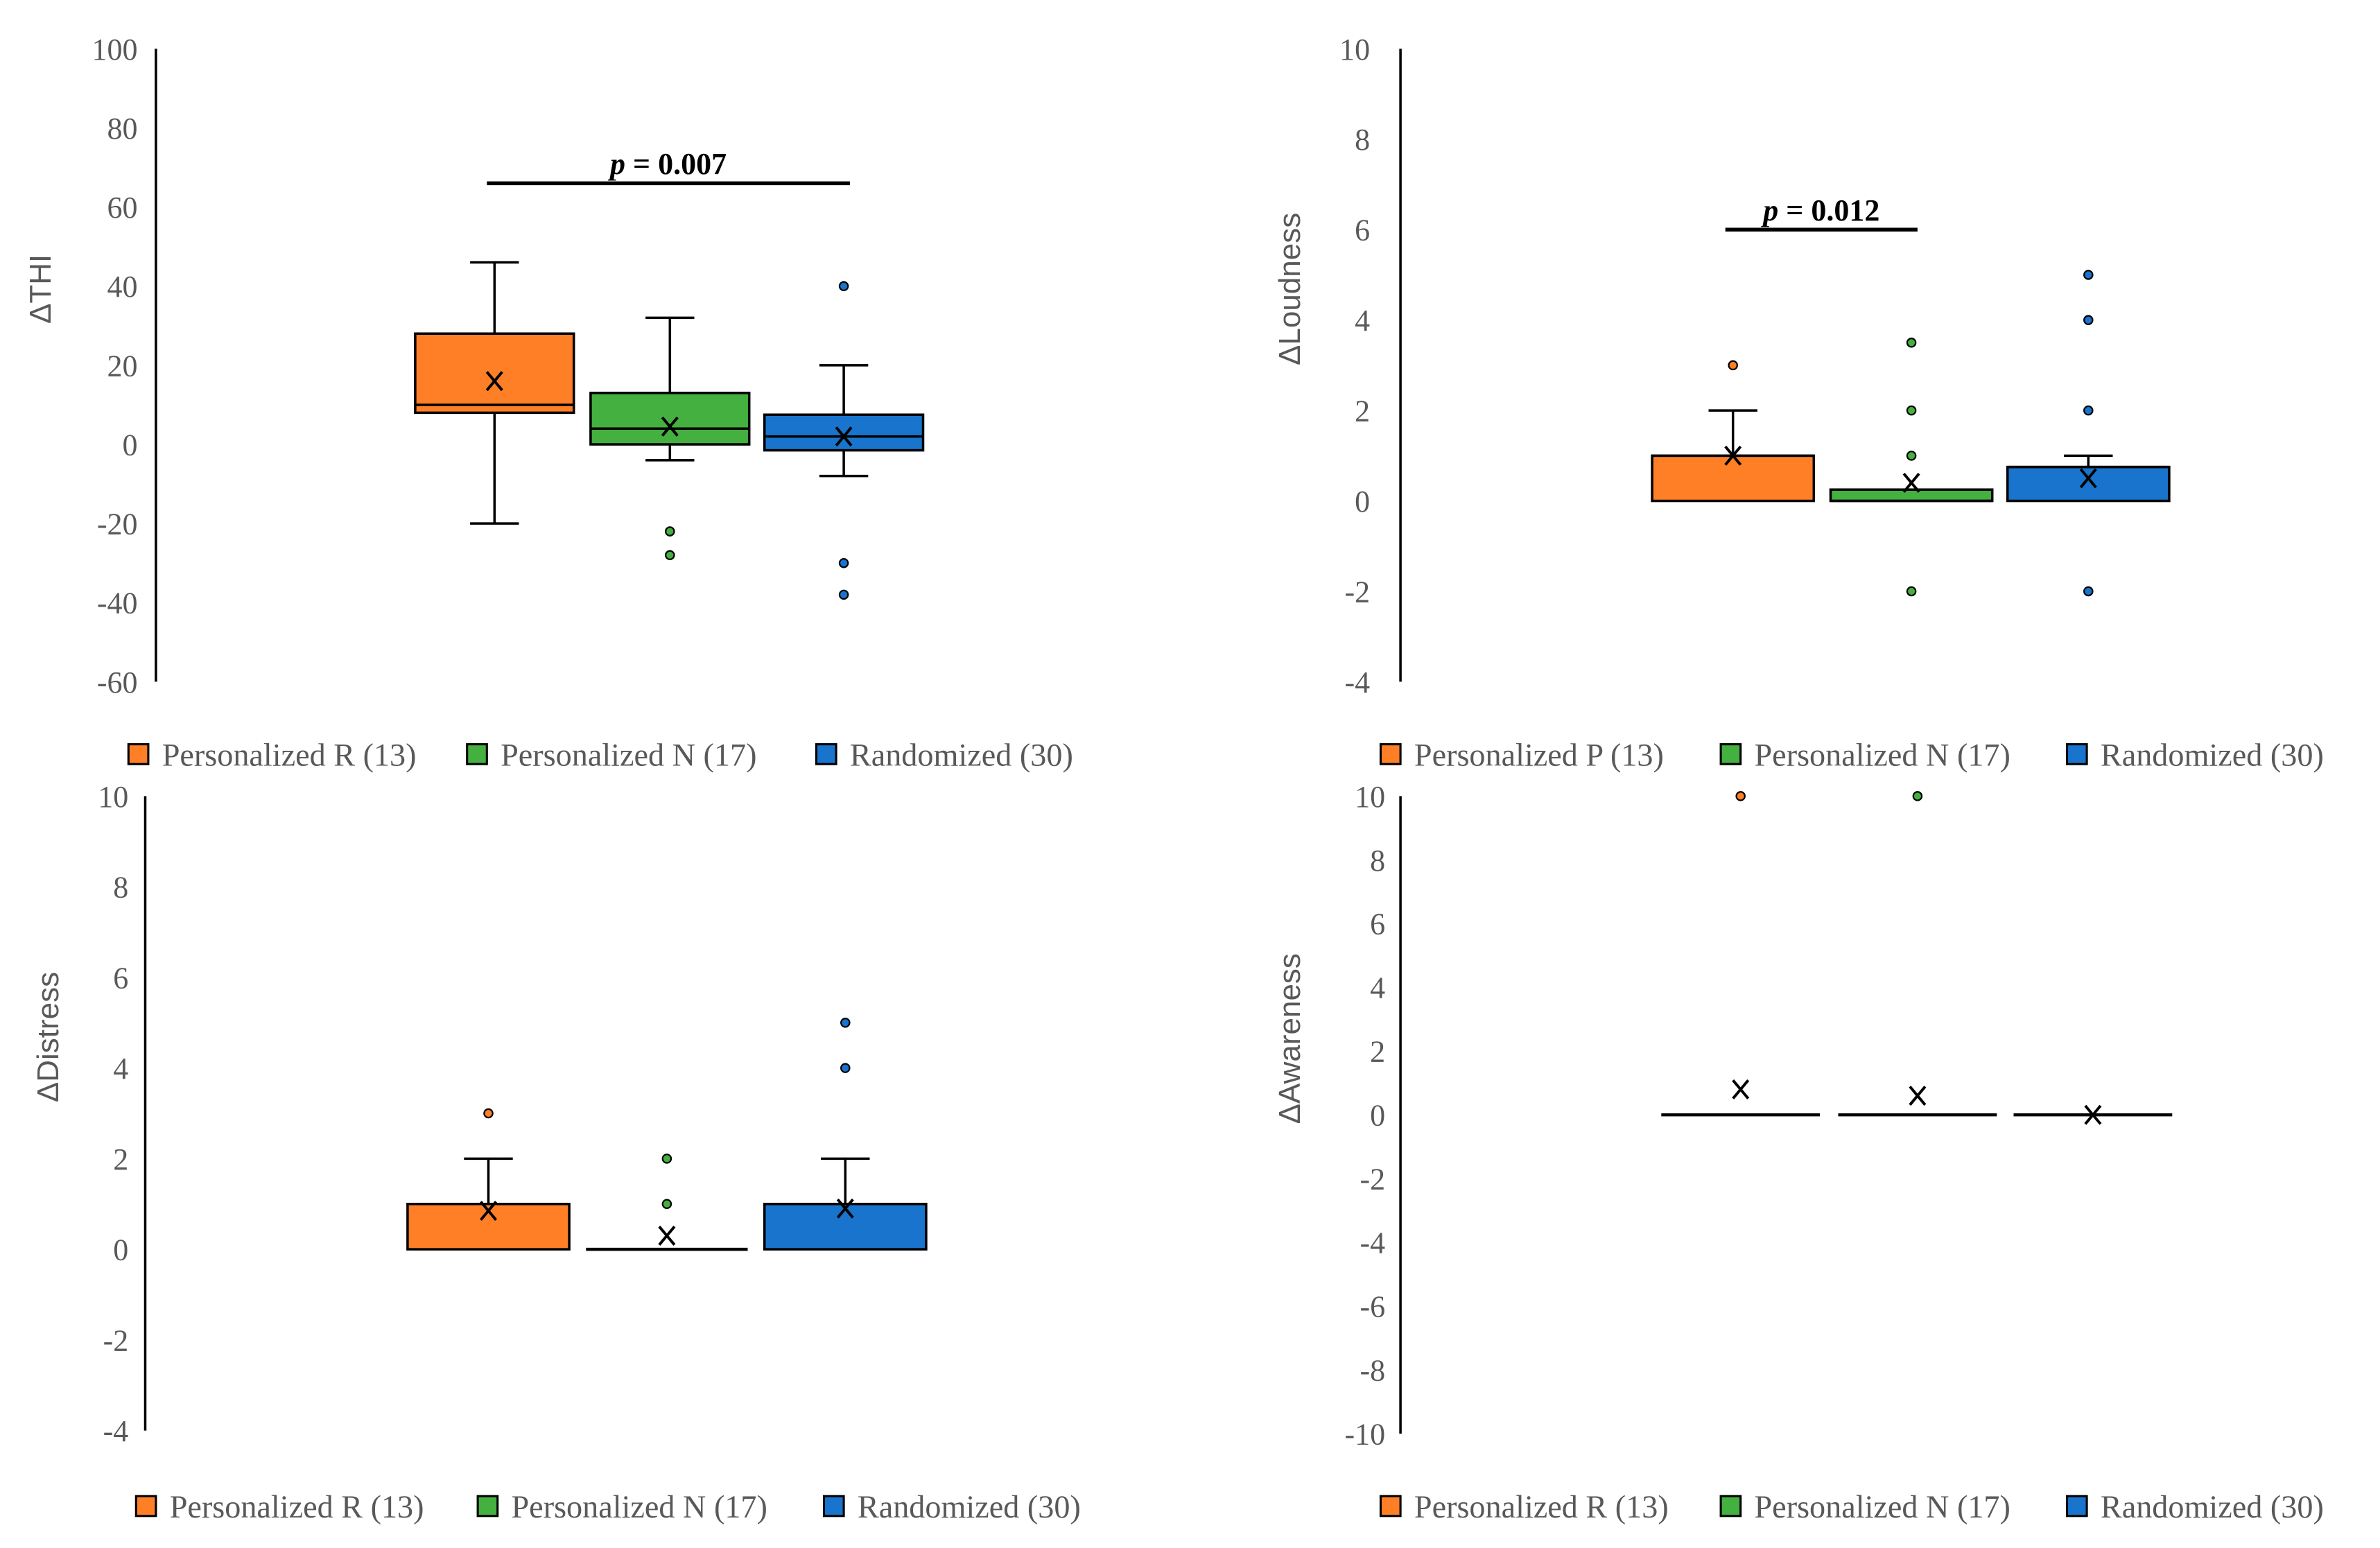  I want to click on y-tick-label: 2, so click(120, 1159).